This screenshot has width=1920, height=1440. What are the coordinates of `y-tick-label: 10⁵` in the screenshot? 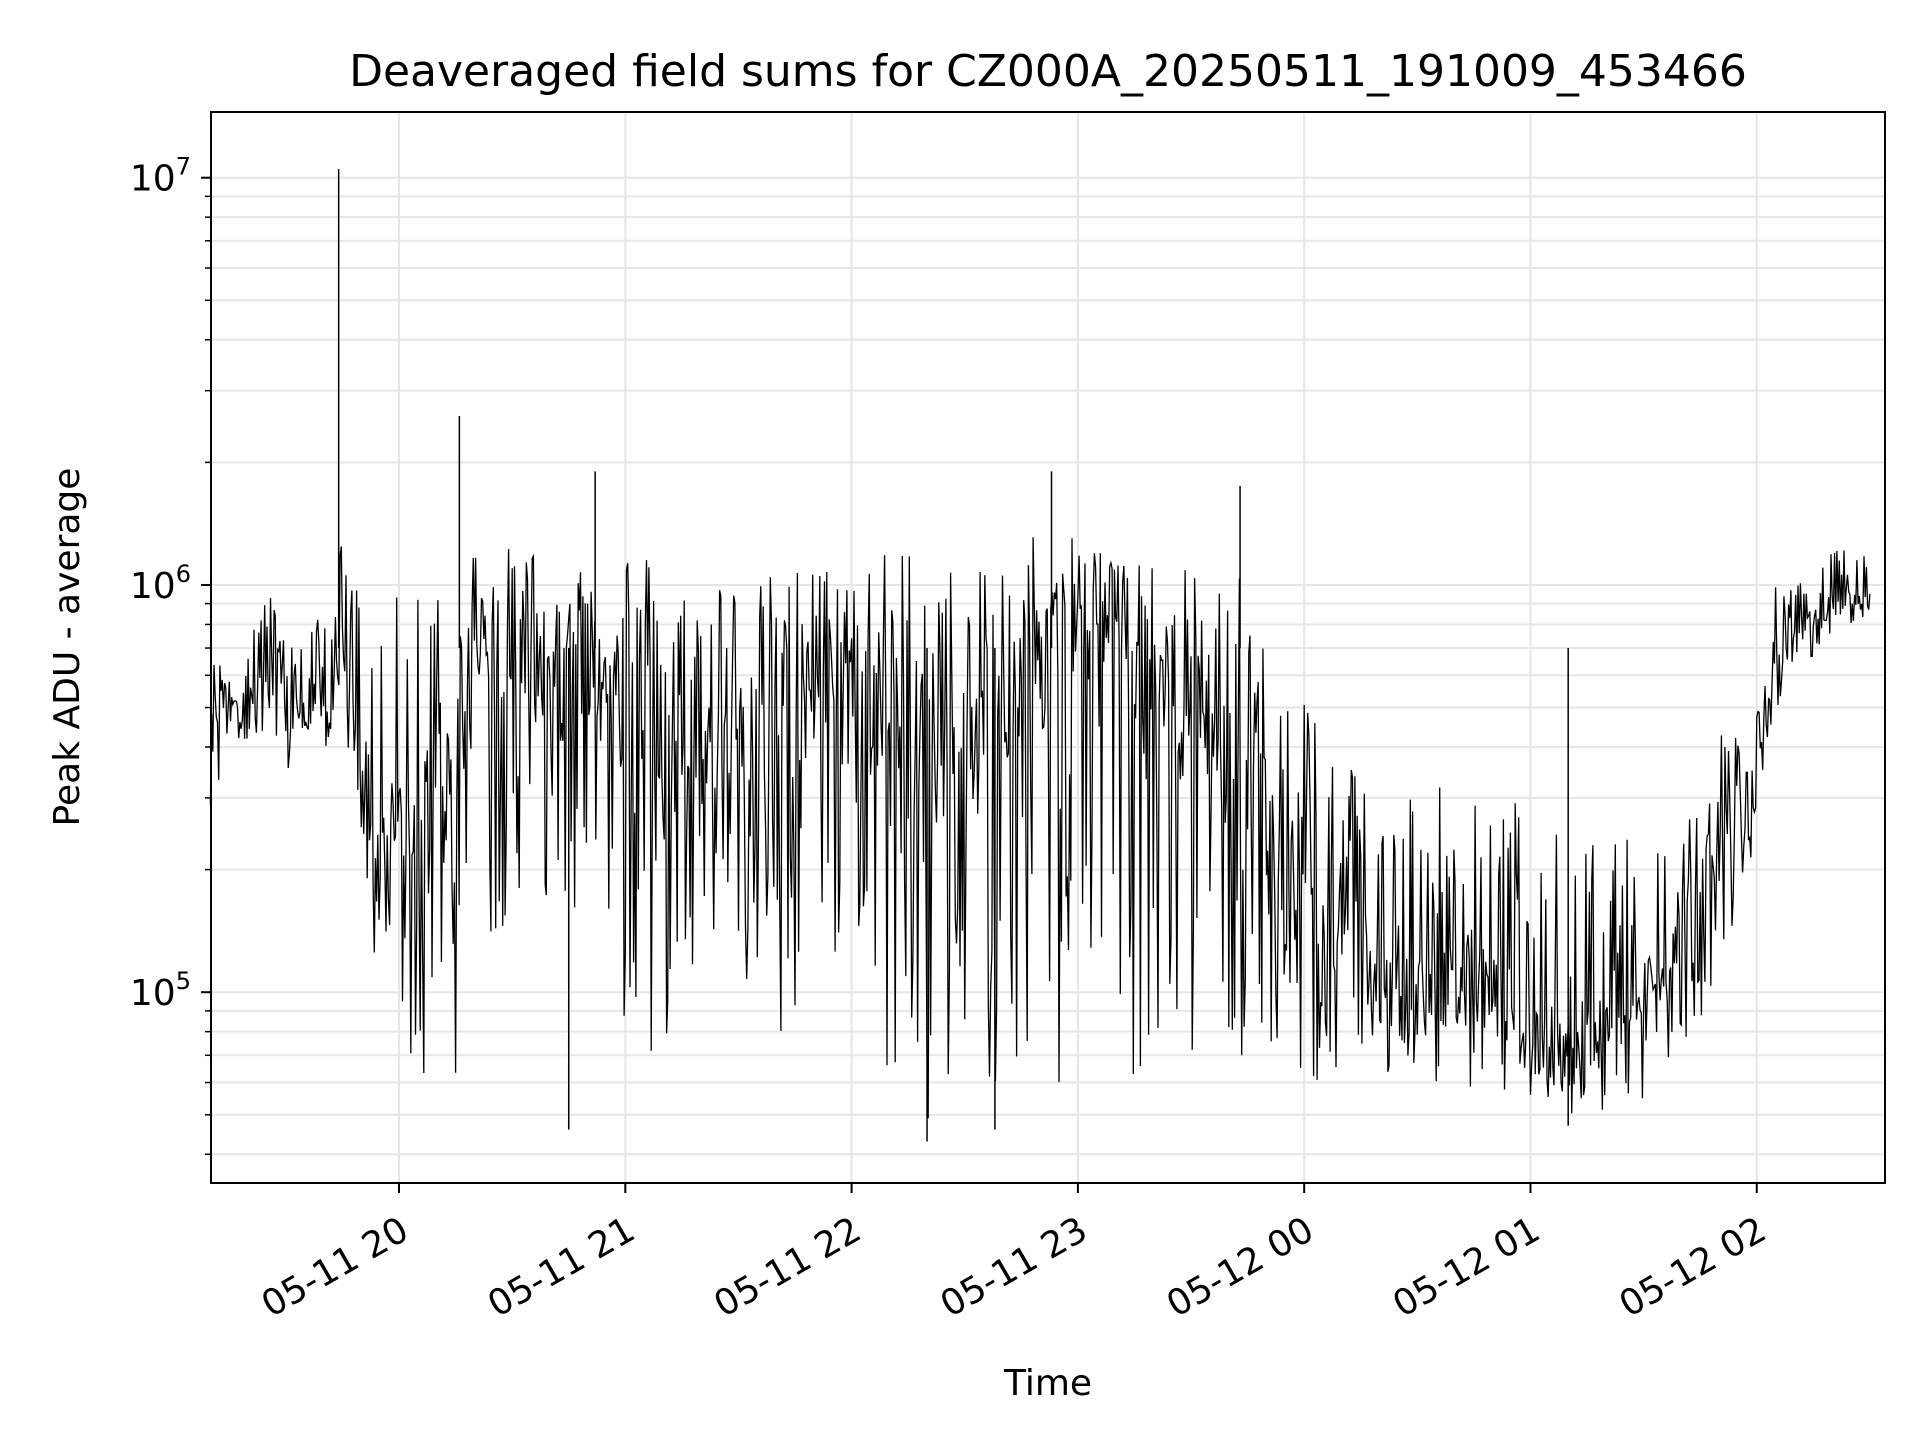 It's located at (160, 990).